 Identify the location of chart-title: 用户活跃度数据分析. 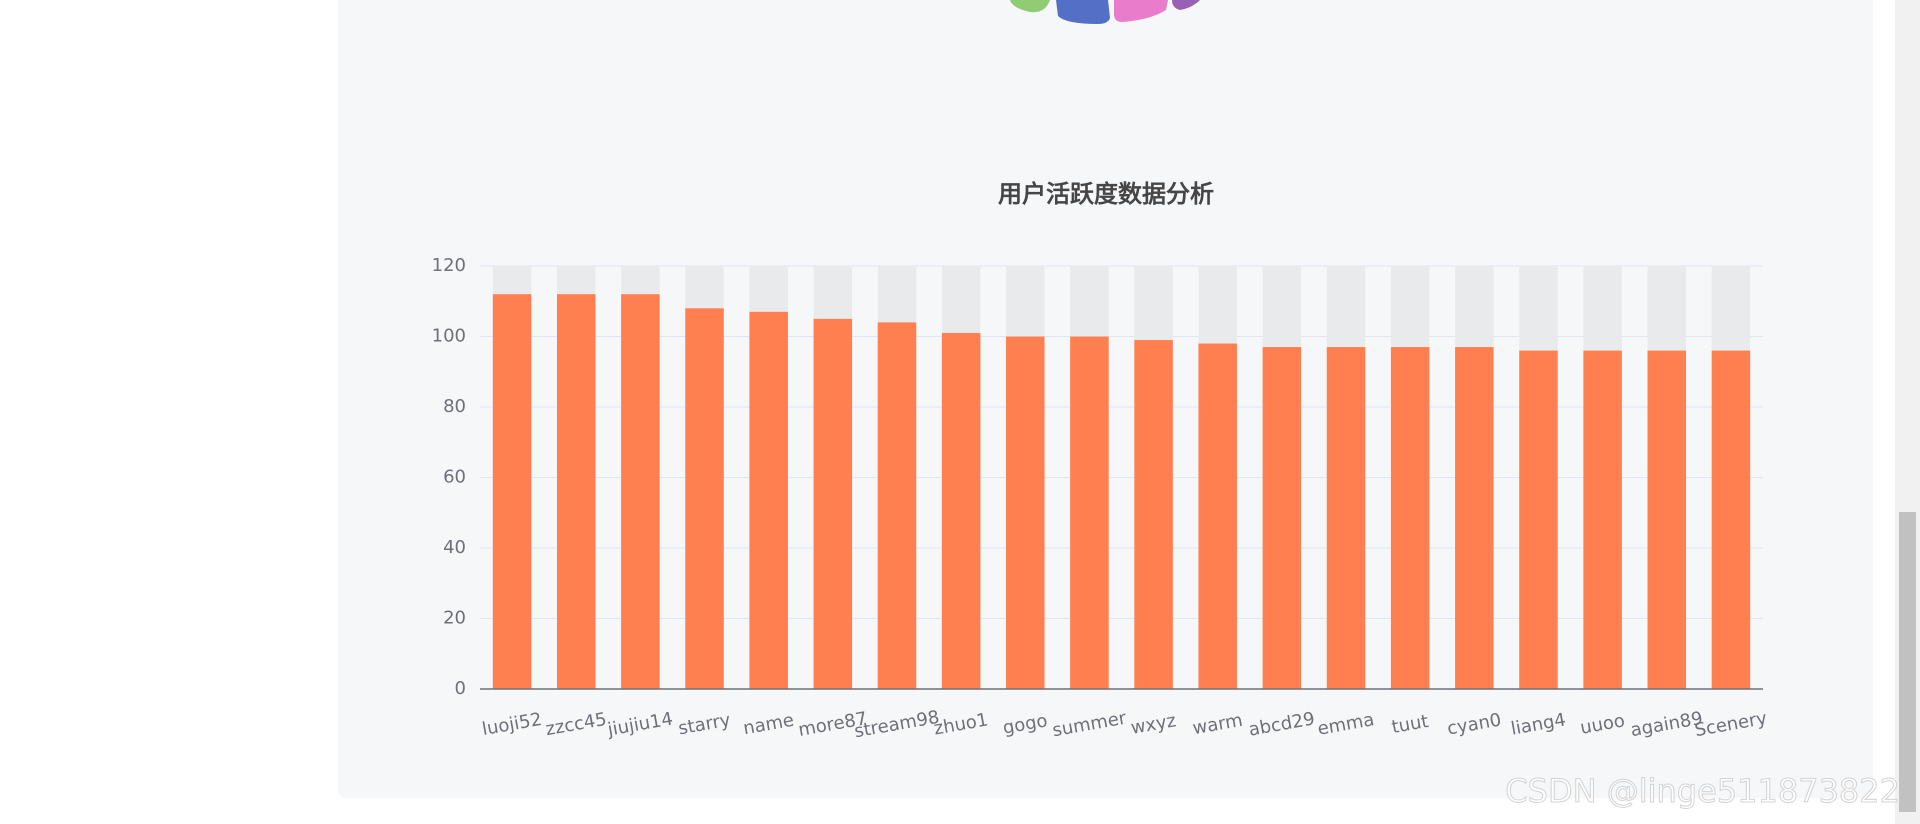
(1106, 194).